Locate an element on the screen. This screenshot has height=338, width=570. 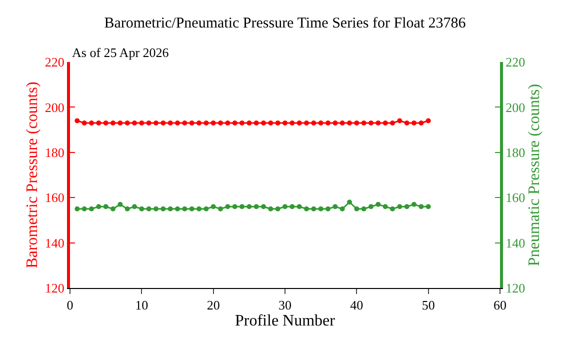
y2-tick-label: 220 is located at coordinates (516, 62).